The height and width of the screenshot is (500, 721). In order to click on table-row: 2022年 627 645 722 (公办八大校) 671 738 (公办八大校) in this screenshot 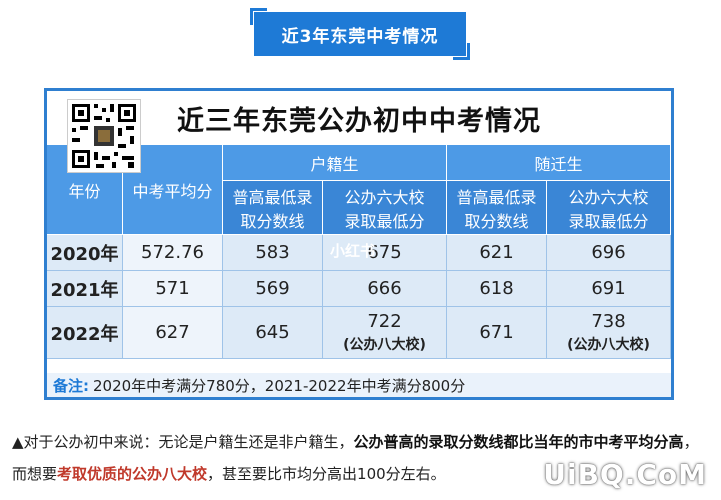, I will do `click(359, 333)`.